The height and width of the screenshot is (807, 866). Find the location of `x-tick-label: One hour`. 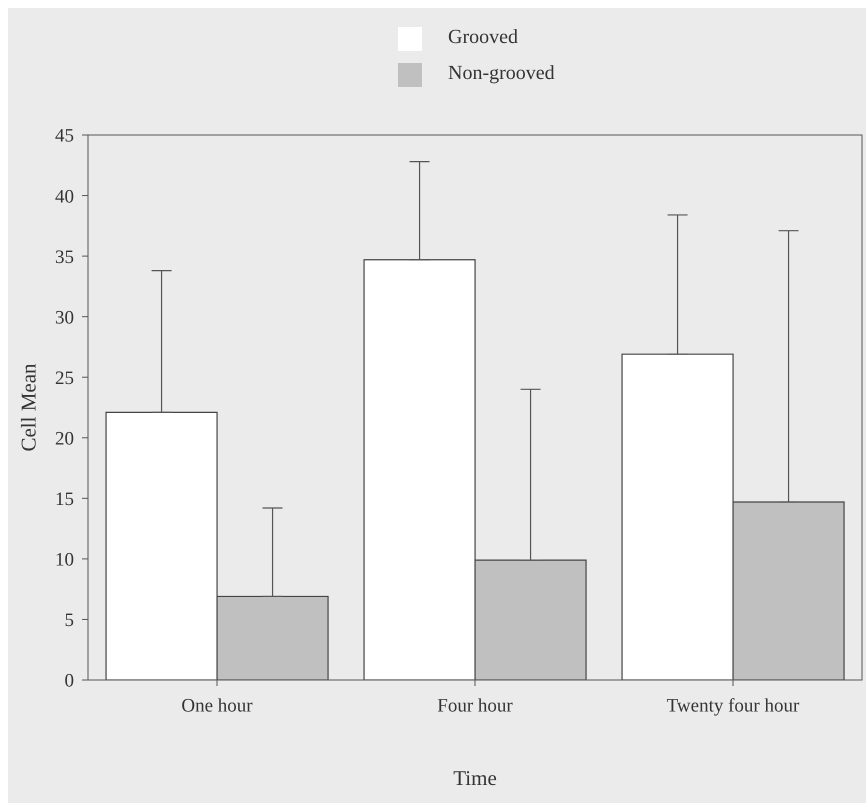

x-tick-label: One hour is located at coordinates (217, 705).